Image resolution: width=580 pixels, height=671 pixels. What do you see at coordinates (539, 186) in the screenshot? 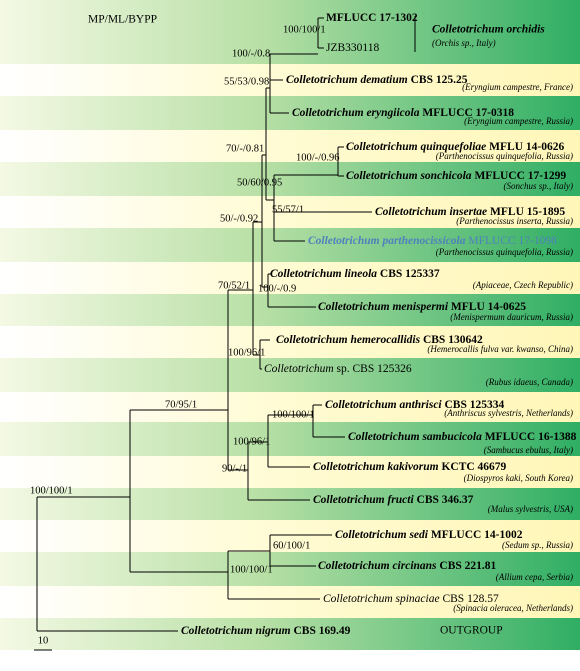
I see `host-info: (Sonchus sp., Italy)` at bounding box center [539, 186].